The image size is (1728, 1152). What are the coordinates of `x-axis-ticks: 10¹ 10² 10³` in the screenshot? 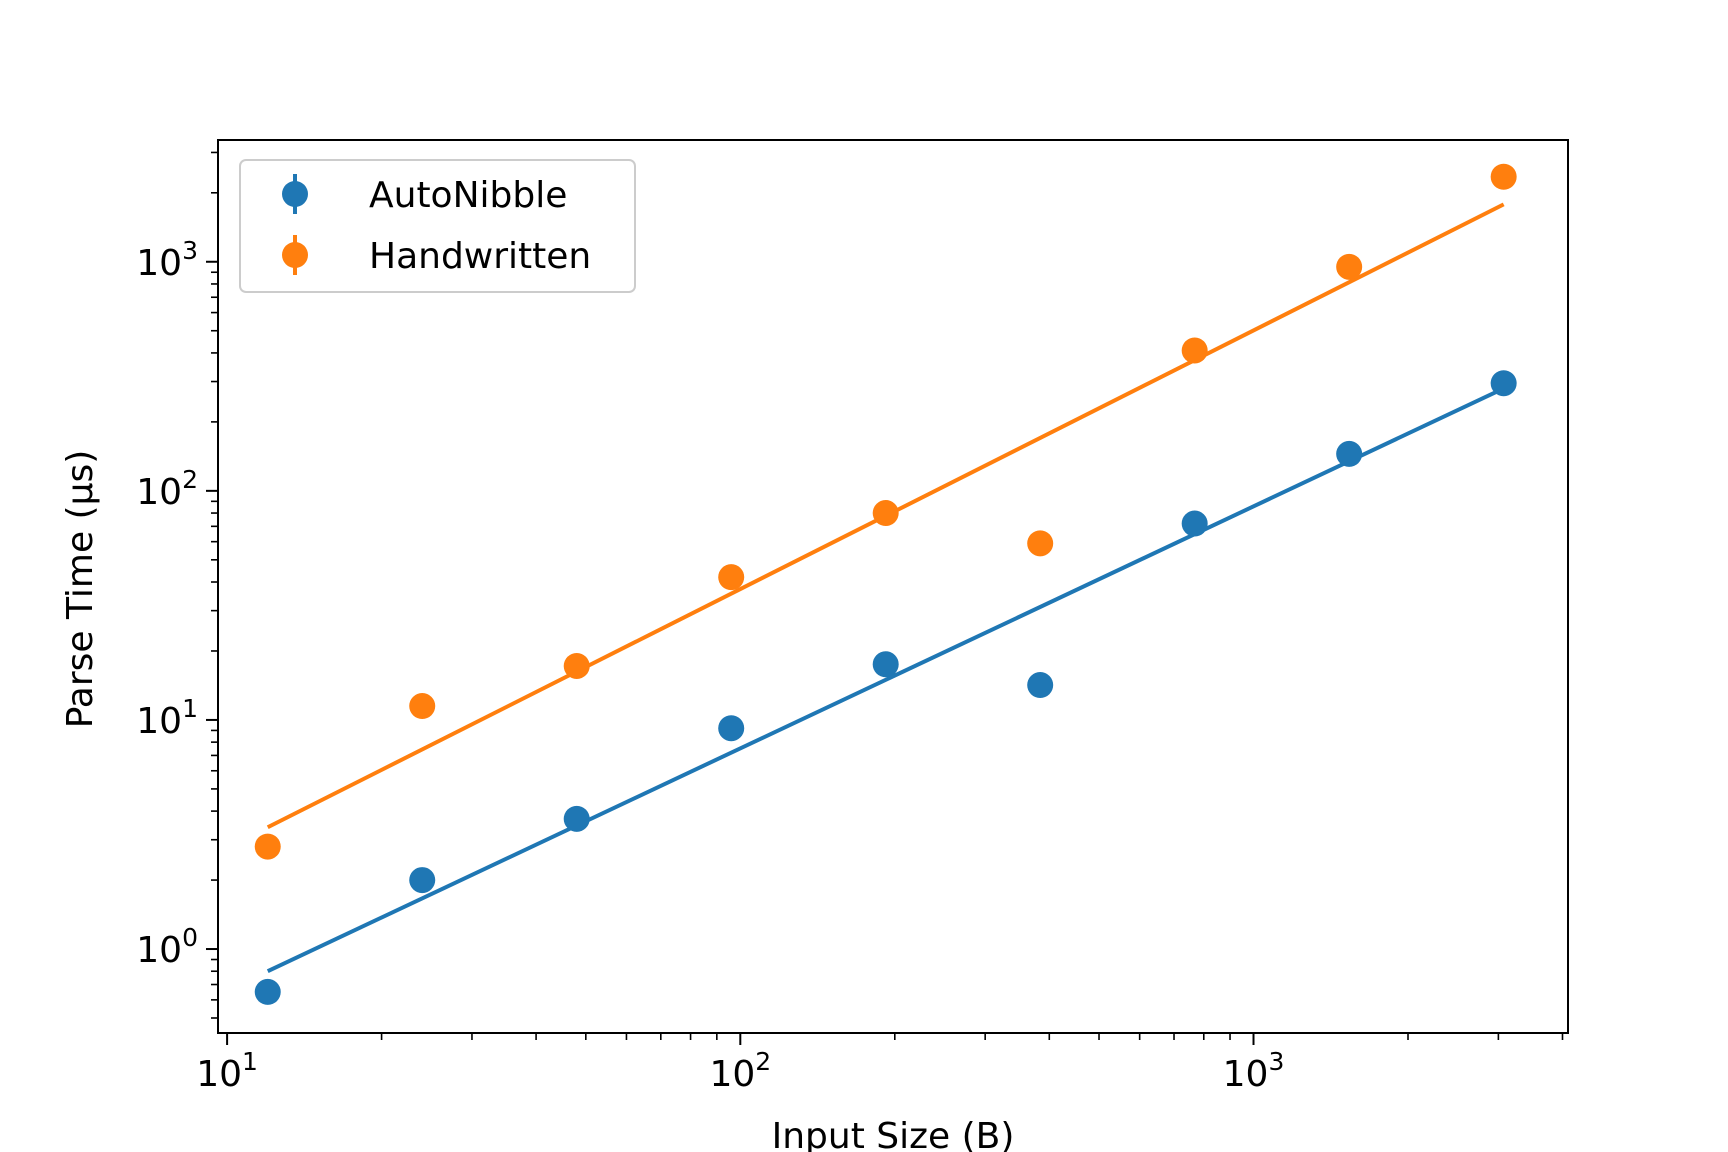 It's located at (740, 1064).